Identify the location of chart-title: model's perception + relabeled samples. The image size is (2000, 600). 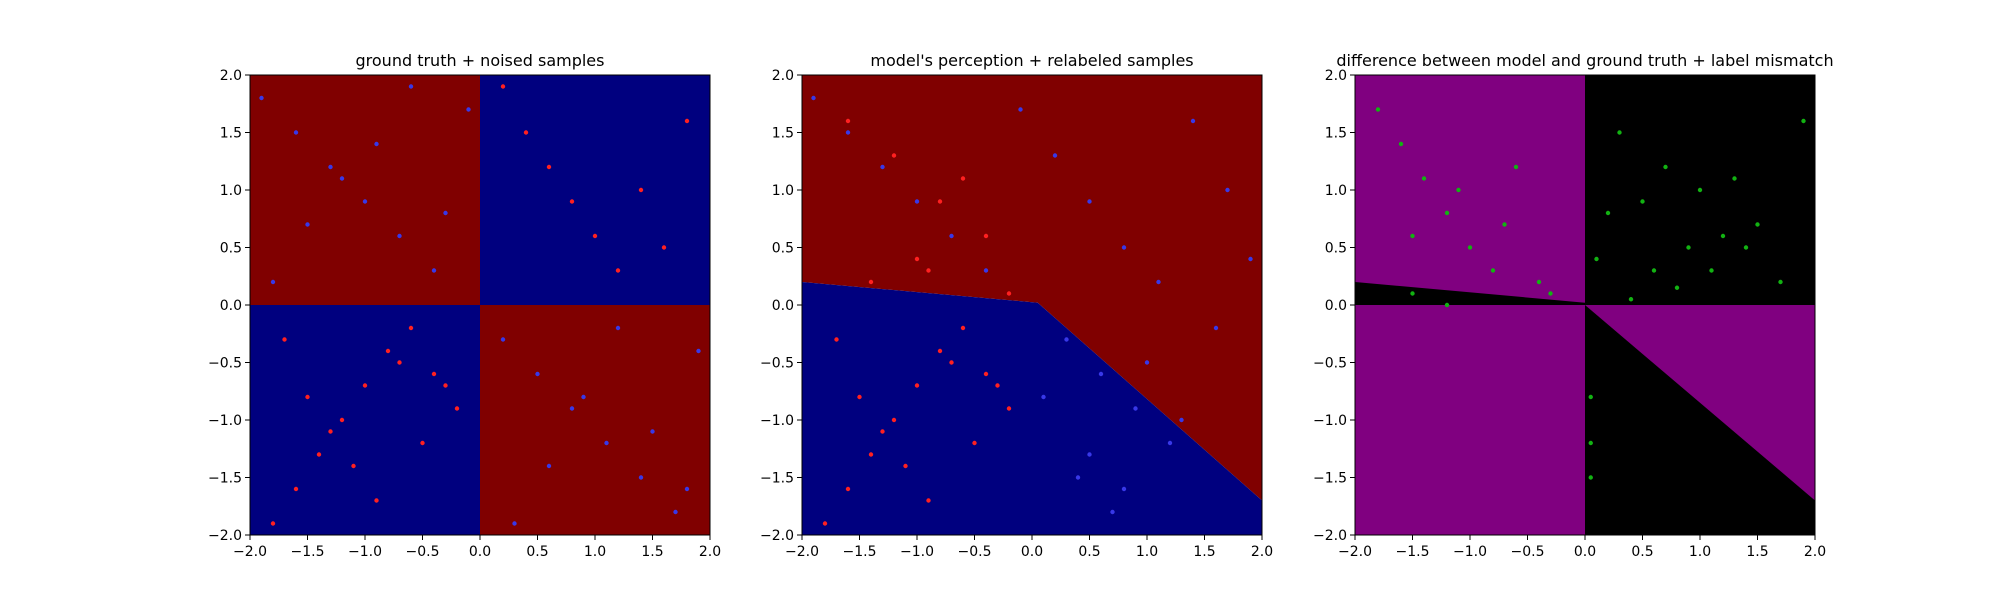
(1031, 60).